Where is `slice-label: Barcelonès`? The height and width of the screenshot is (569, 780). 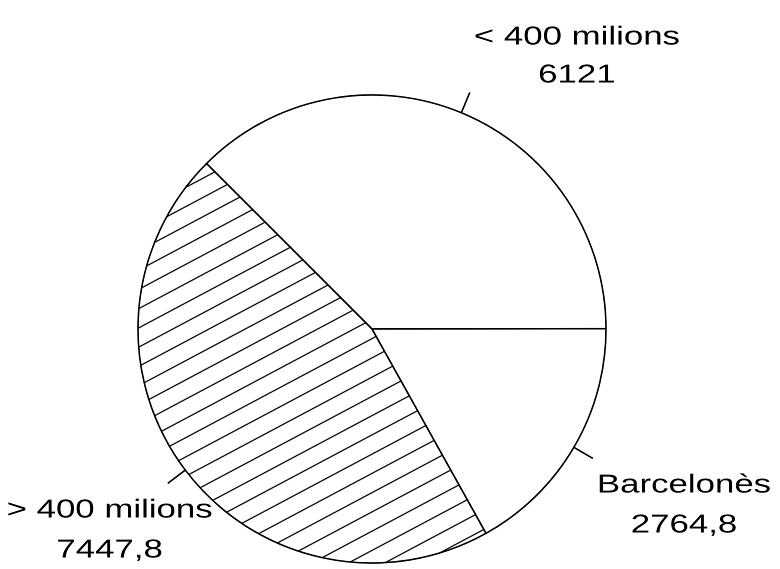
slice-label: Barcelonès is located at coordinates (684, 483).